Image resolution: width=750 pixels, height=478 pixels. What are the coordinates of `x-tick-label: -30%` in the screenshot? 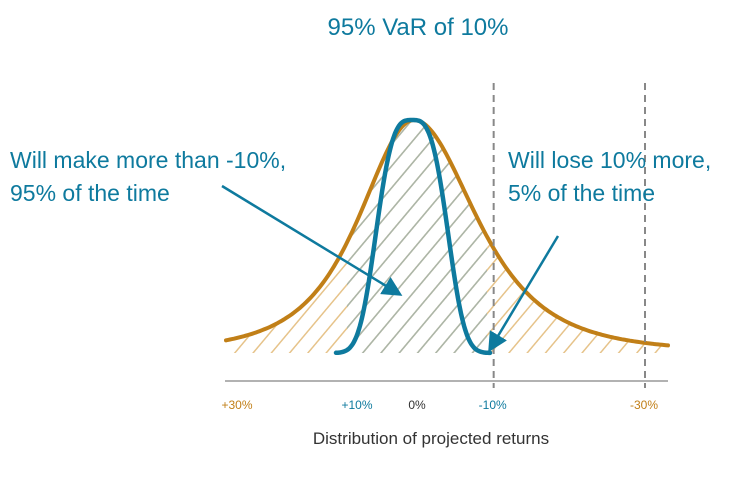 It's located at (644, 405).